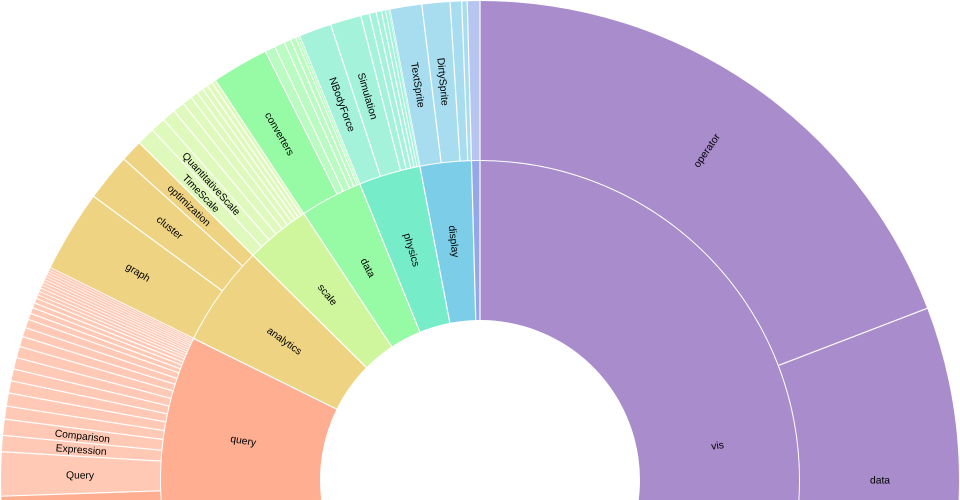  Describe the element at coordinates (453, 242) in the screenshot. I see `svg-text: display` at that location.